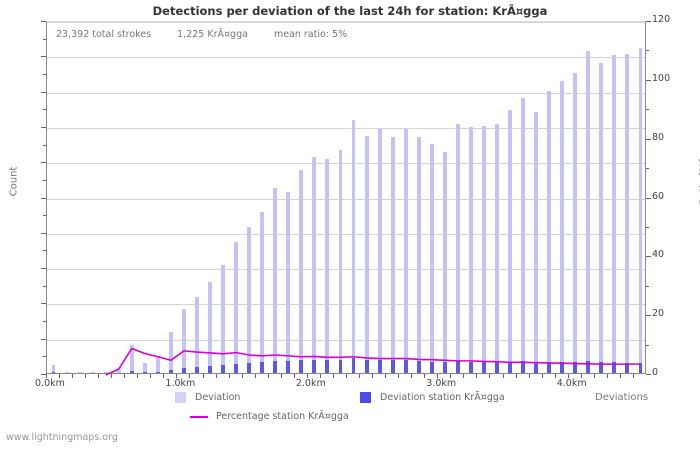  What do you see at coordinates (269, 416) in the screenshot?
I see `legend-item-percentage-station: Percentage station KrÃ¤gga` at bounding box center [269, 416].